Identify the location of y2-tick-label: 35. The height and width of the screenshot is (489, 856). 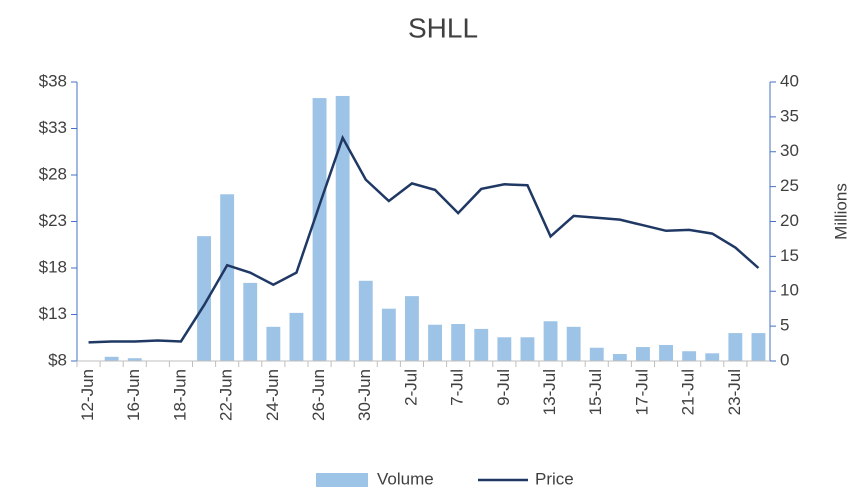
(789, 115).